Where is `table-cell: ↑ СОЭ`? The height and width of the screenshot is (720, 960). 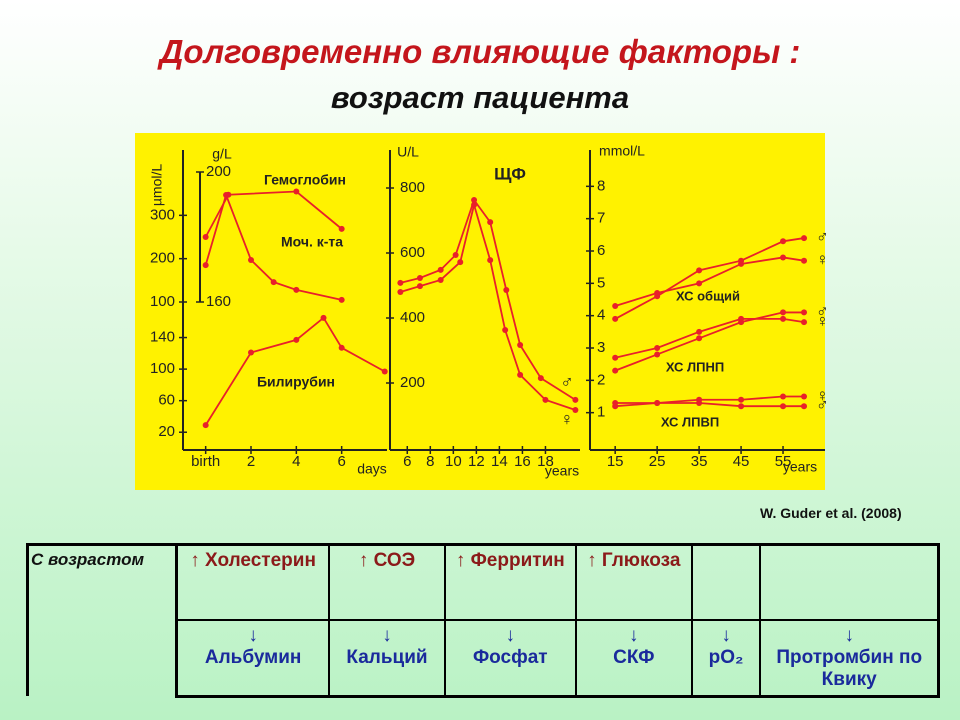 table-cell: ↑ СОЭ is located at coordinates (387, 582).